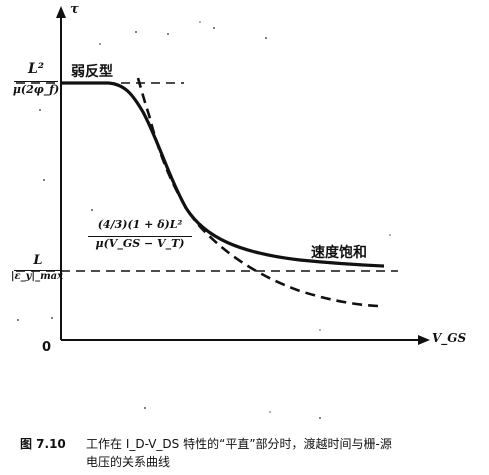 Image resolution: width=489 pixels, height=475 pixels. What do you see at coordinates (43, 444) in the screenshot?
I see `caption-number: 图 7.10` at bounding box center [43, 444].